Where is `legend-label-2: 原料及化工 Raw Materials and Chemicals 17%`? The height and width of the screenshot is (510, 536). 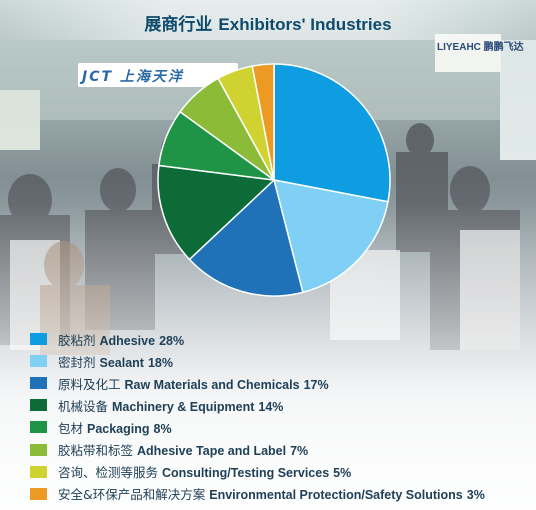
legend-label-2: 原料及化工 Raw Materials and Chemicals 17% is located at coordinates (193, 383).